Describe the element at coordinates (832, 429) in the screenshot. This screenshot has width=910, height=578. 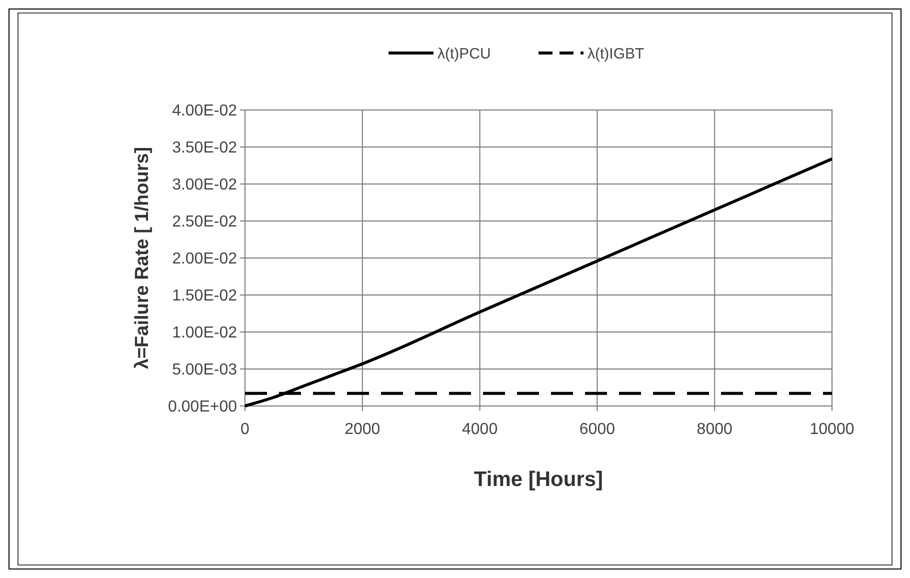
I see `x-tick-label: 10000` at that location.